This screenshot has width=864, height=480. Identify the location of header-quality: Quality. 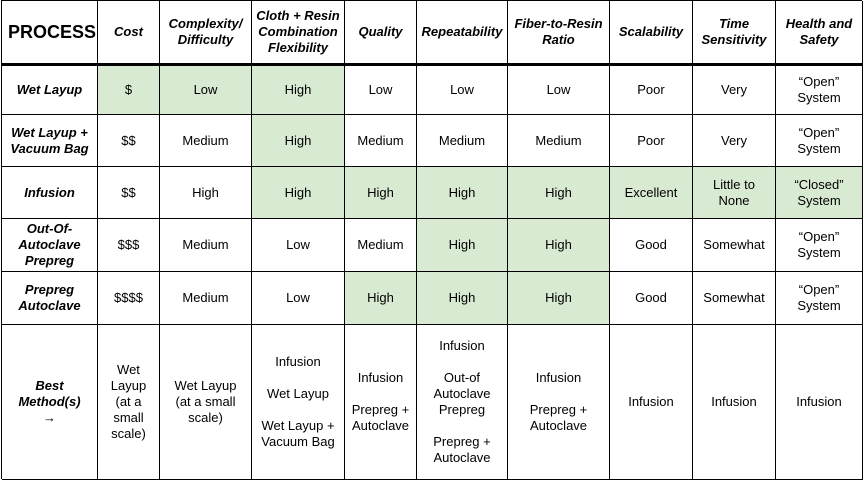
(381, 32).